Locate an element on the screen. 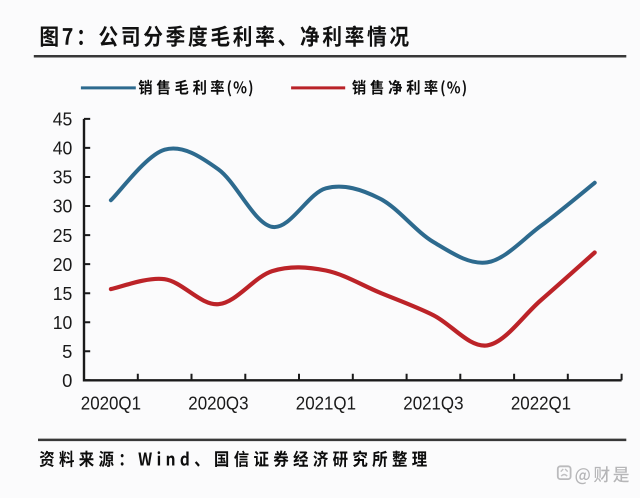 The height and width of the screenshot is (498, 640). svg-text: 20 is located at coordinates (63, 264).